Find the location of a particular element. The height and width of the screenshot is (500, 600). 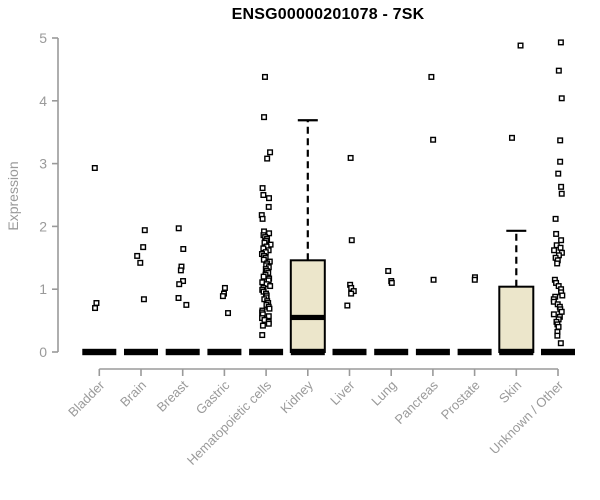

x-tick-label: Gastric is located at coordinates (213, 397).